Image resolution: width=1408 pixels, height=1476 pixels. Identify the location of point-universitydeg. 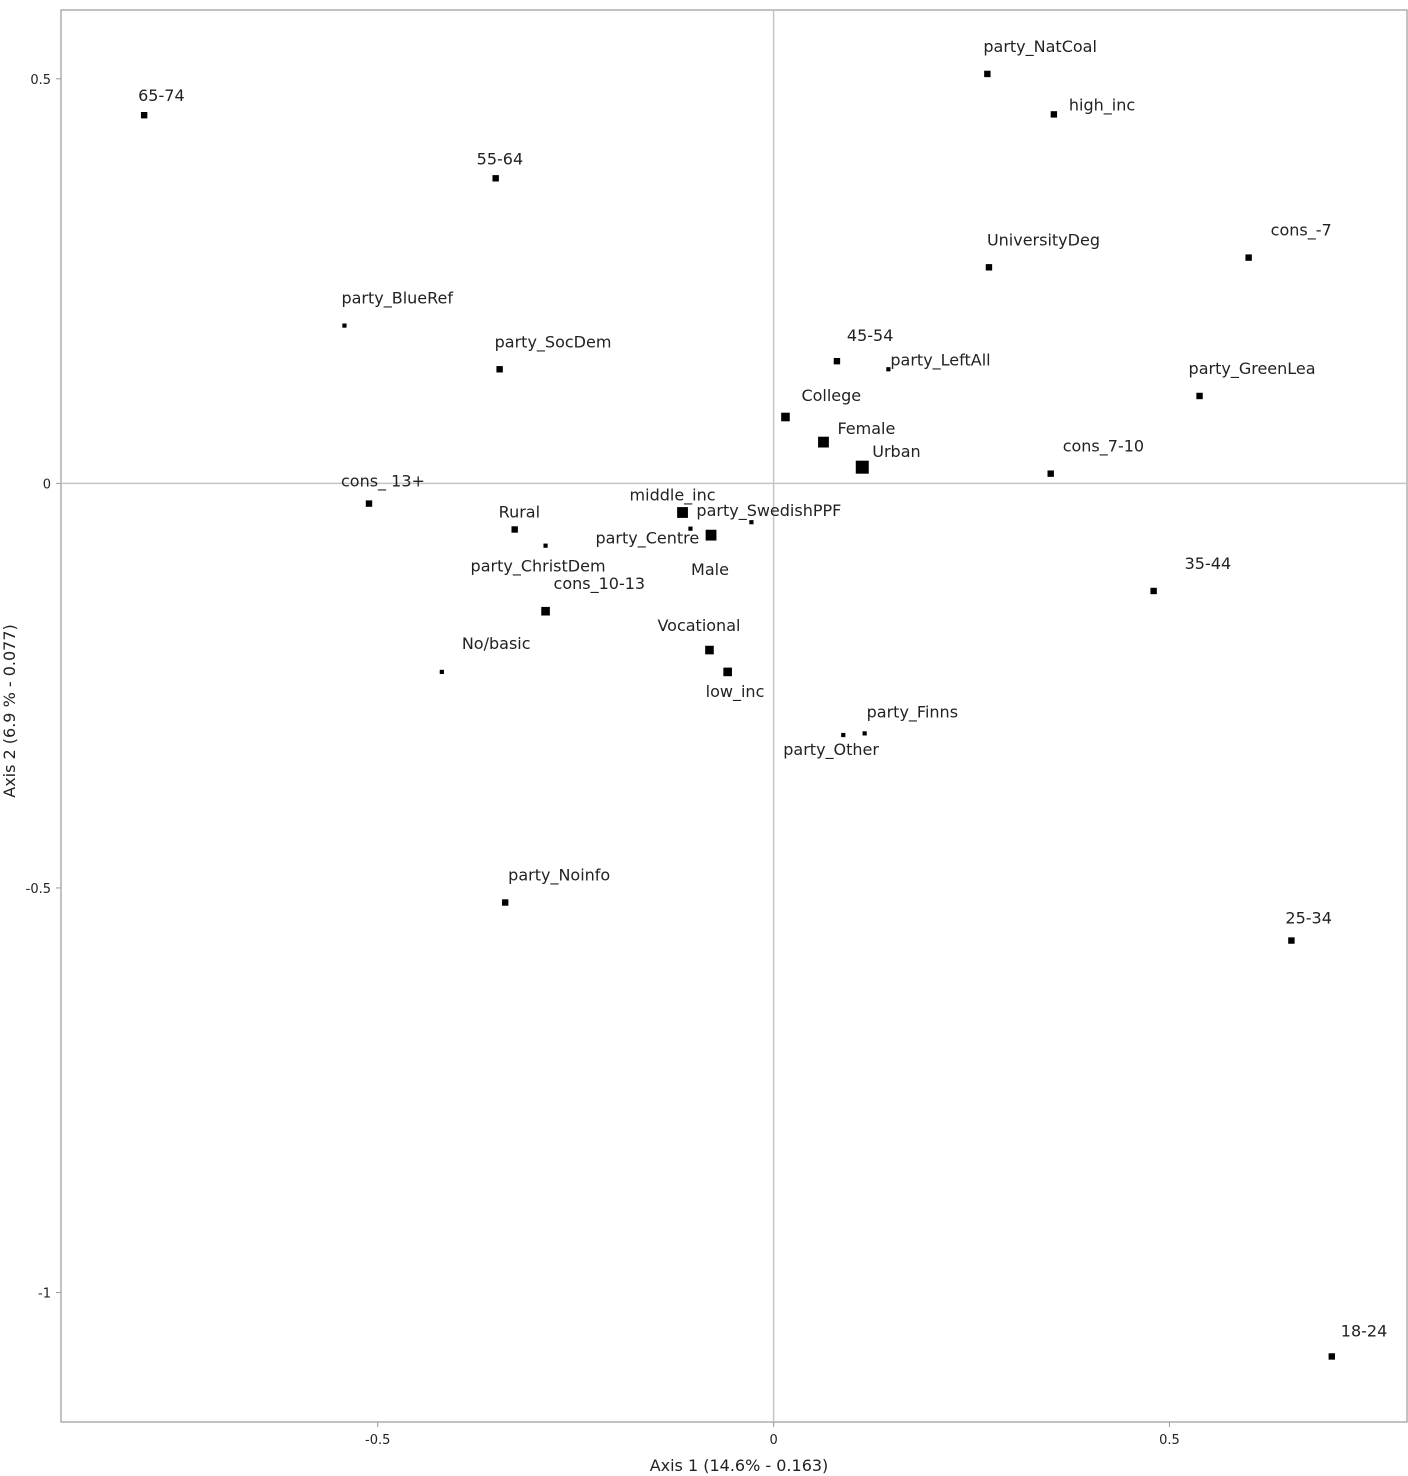
(989, 267).